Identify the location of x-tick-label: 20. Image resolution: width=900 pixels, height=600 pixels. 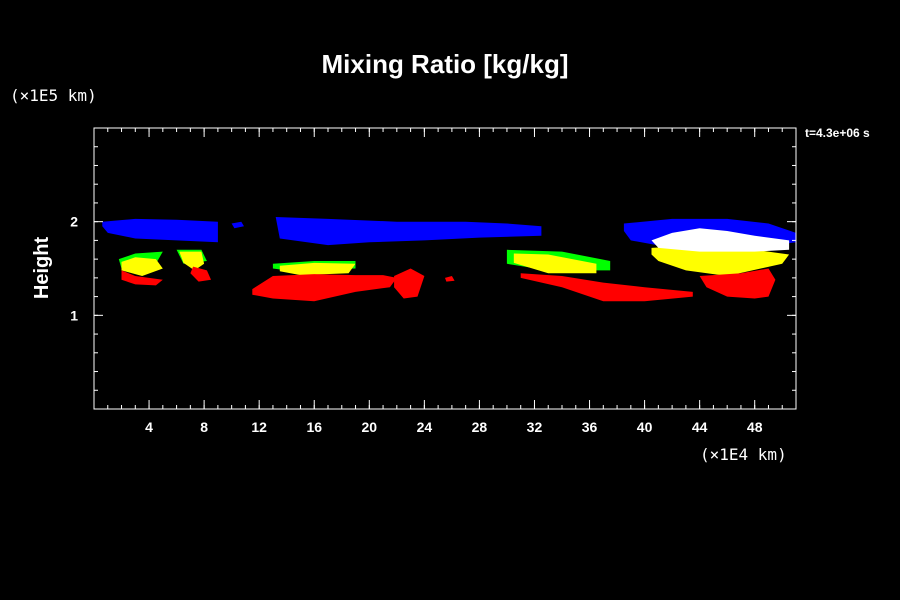
(370, 427).